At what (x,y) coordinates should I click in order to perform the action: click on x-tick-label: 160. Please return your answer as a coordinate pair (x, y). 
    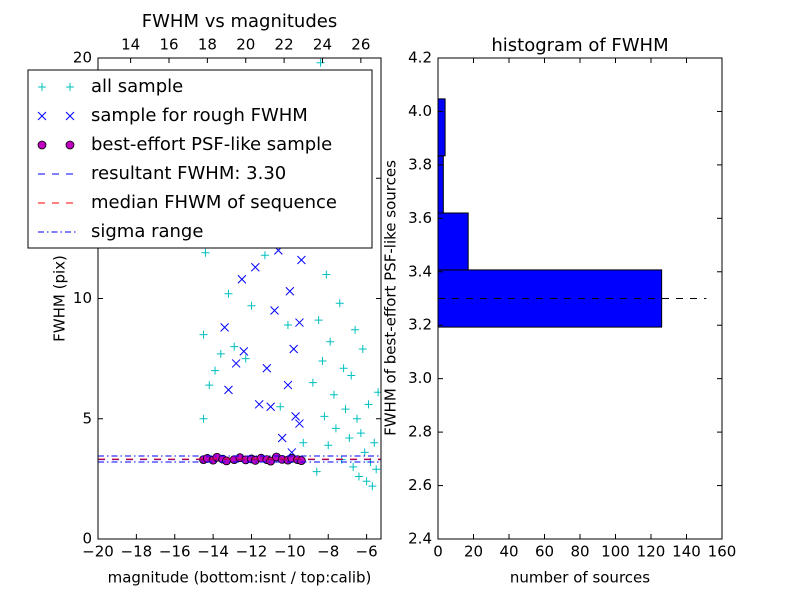
    Looking at the image, I should click on (722, 552).